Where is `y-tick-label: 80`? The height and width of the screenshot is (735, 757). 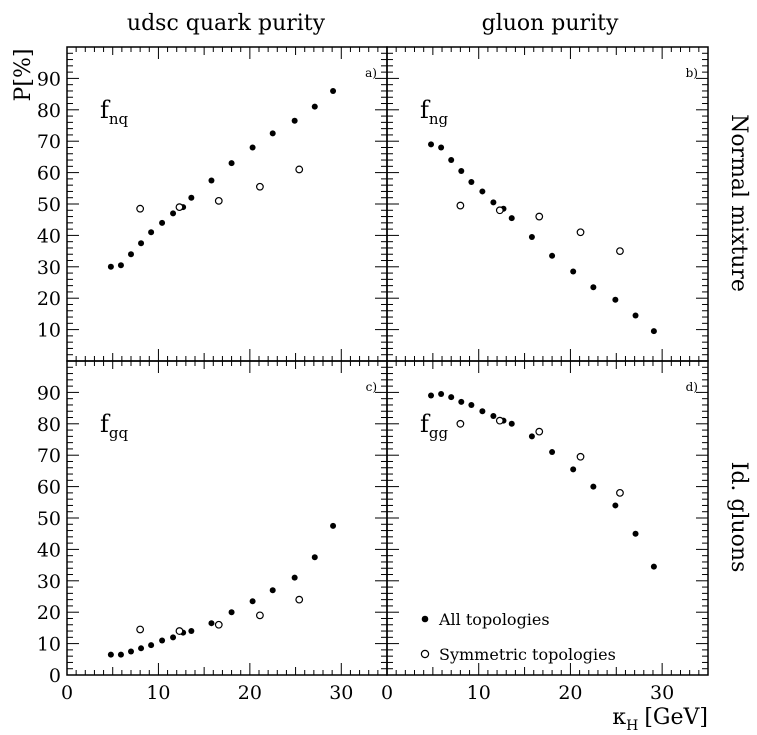
y-tick-label: 80 is located at coordinates (49, 111).